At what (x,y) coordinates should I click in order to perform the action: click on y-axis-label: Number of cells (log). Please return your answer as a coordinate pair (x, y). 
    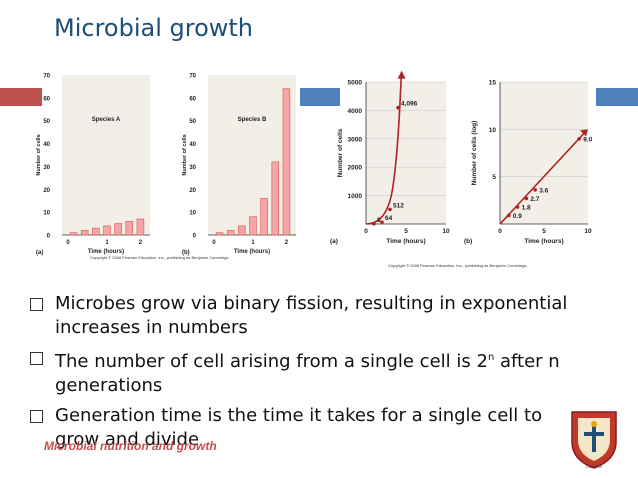
    Looking at the image, I should click on (474, 153).